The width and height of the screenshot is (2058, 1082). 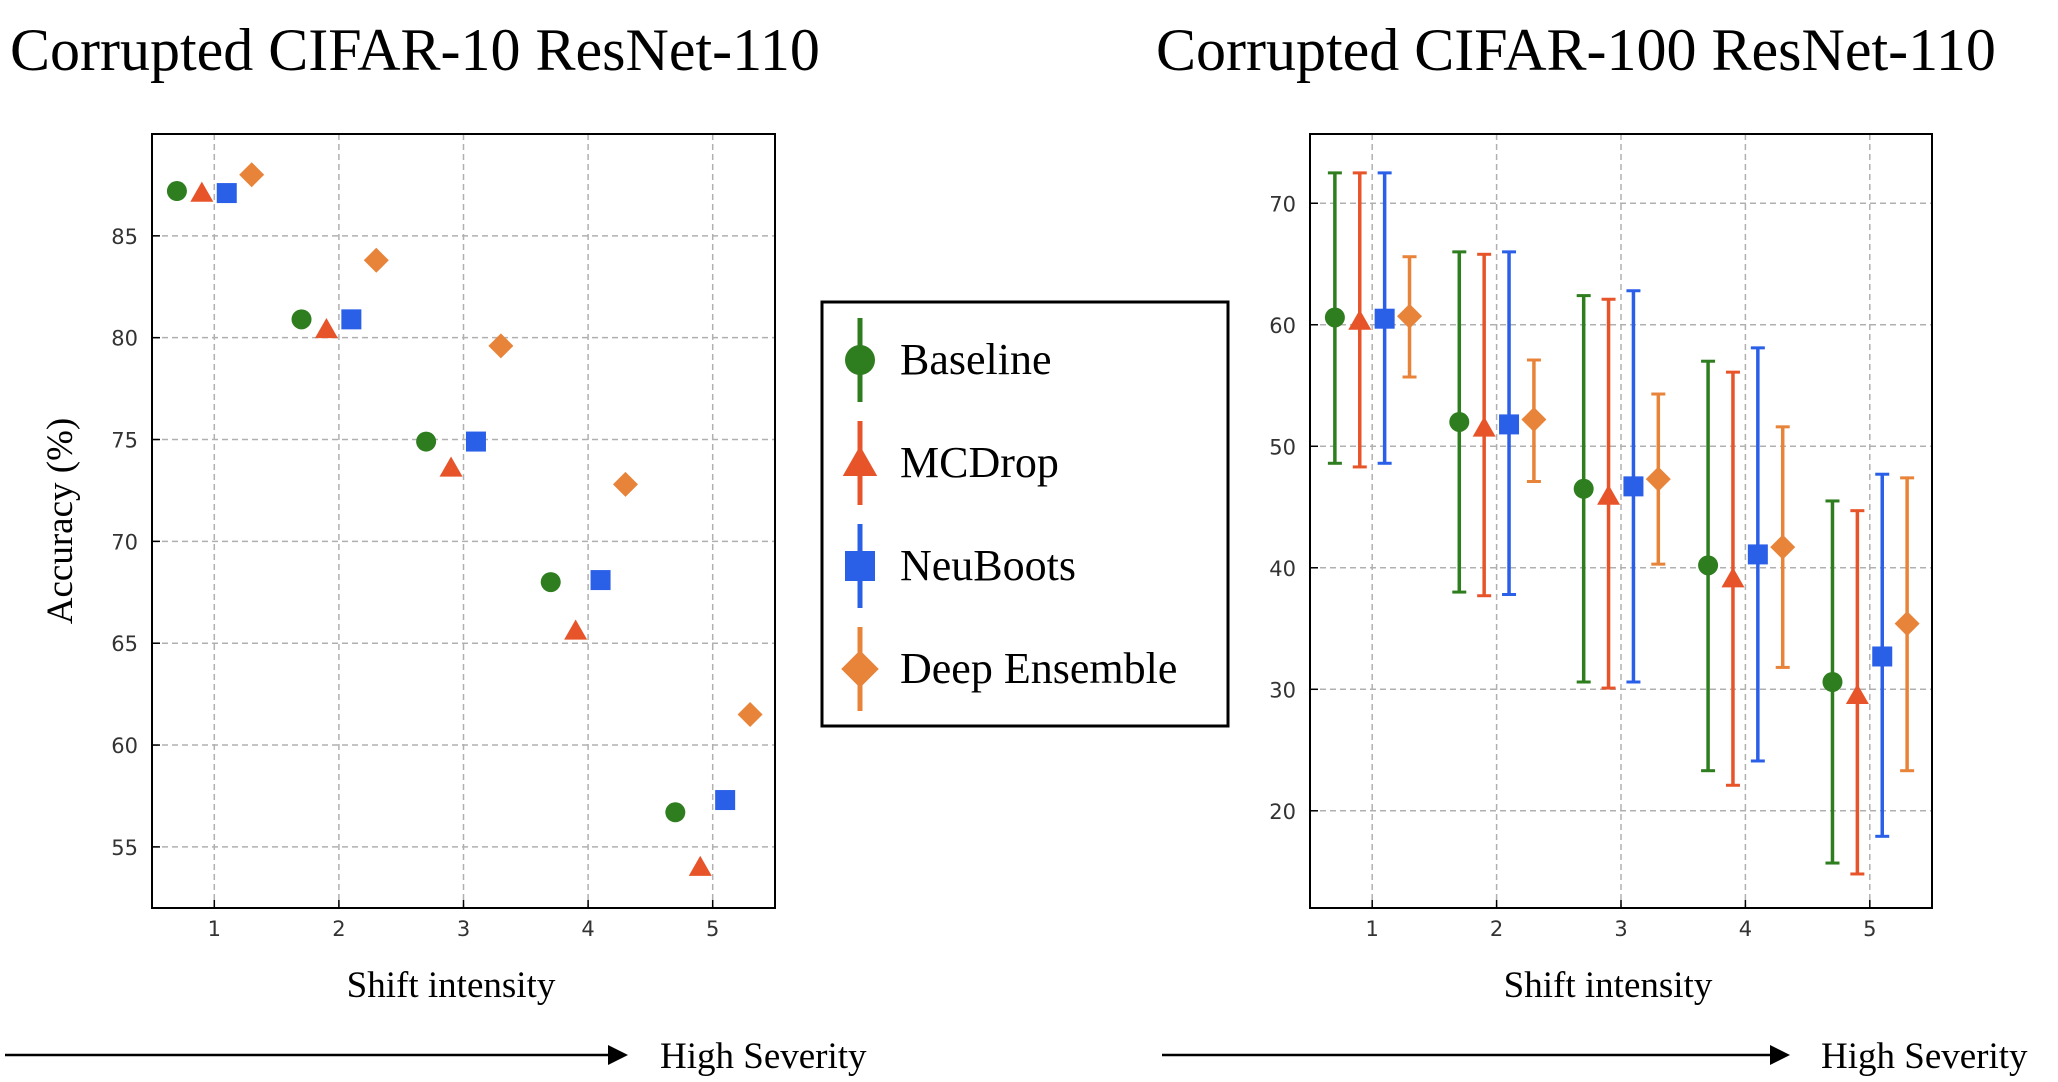 I want to click on series-neuboots, so click(x=476, y=497).